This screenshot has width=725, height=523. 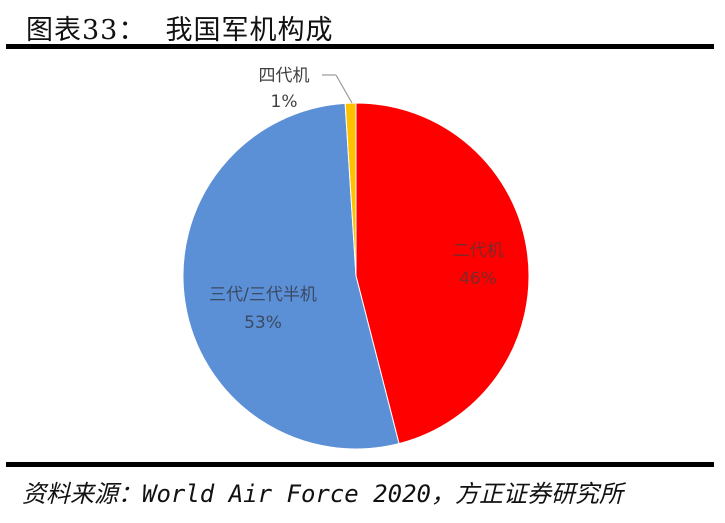 What do you see at coordinates (180, 30) in the screenshot?
I see `chart-title: 图表33： 我国军机构成` at bounding box center [180, 30].